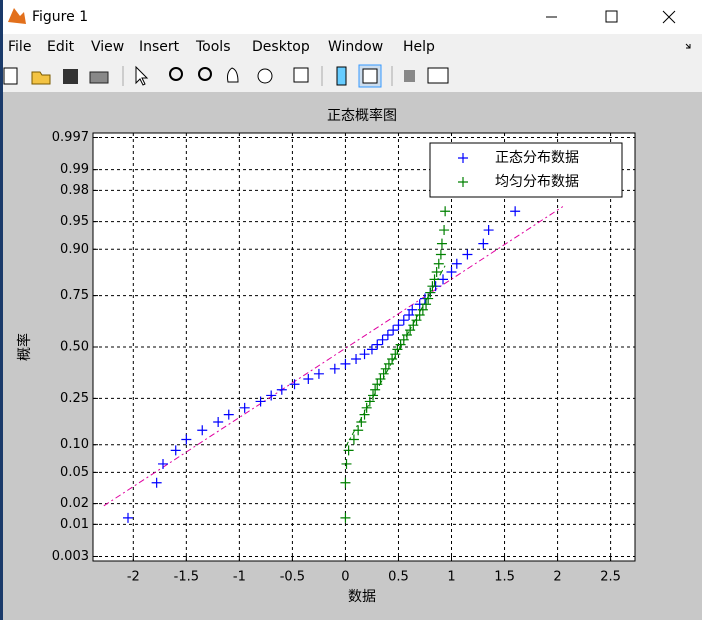 The image size is (702, 624). I want to click on print-icon, so click(99, 77).